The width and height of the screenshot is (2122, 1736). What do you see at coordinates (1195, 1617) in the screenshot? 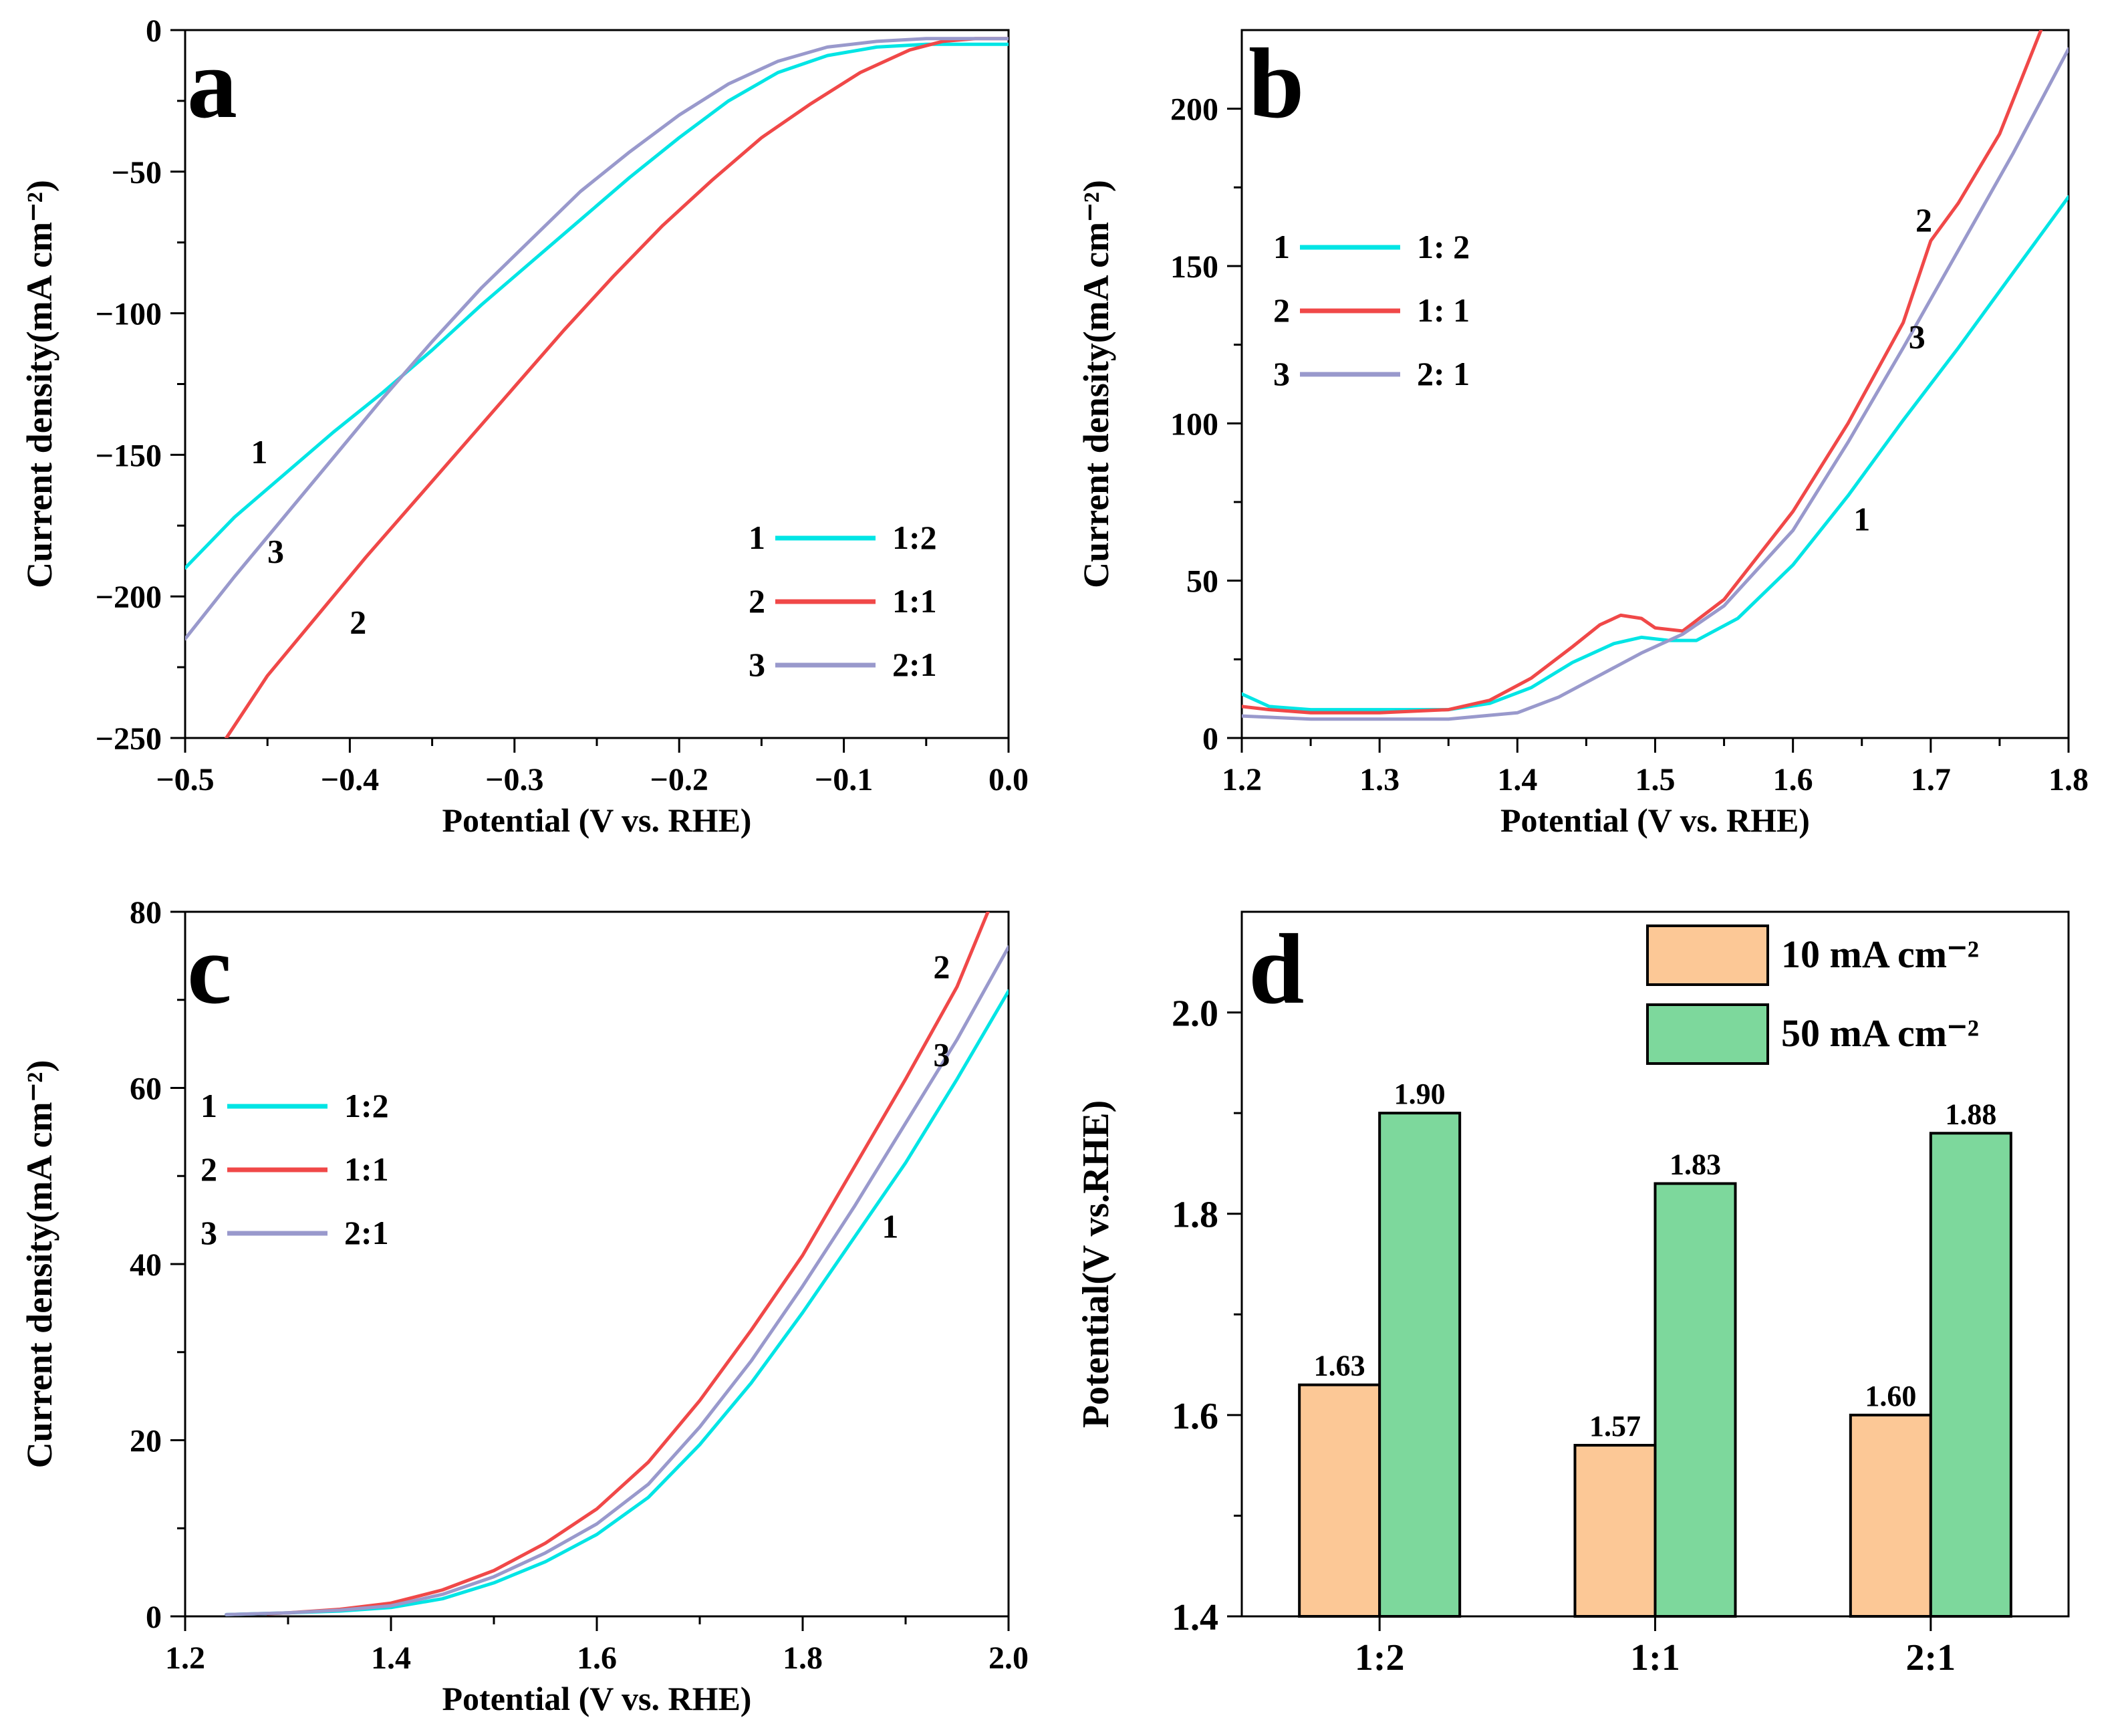
I see `y-tick-label: 1.4` at bounding box center [1195, 1617].